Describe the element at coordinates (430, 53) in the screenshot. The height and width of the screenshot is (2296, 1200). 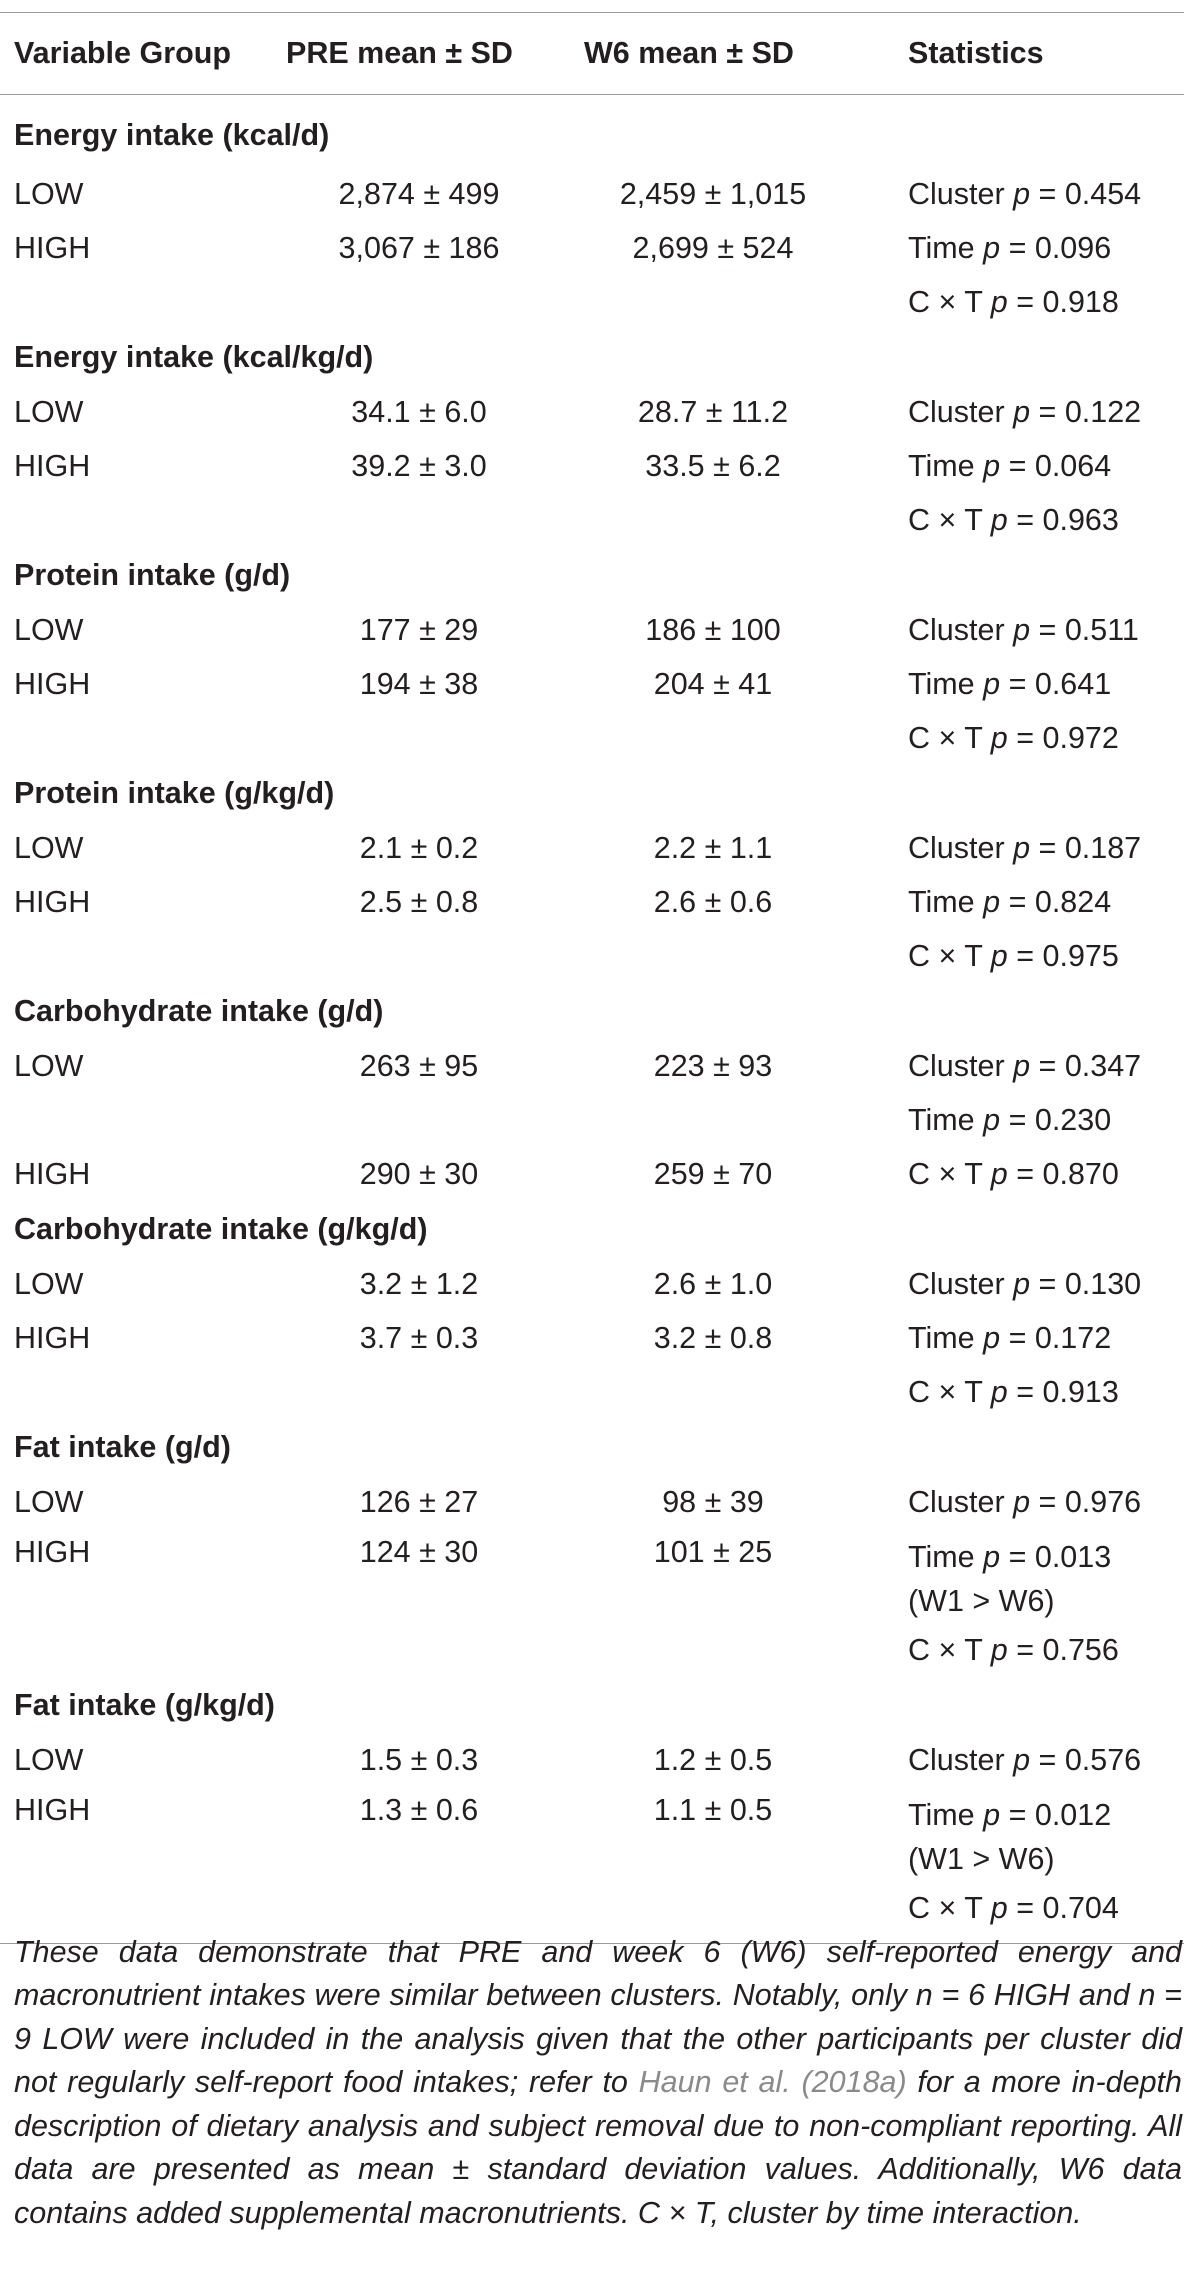
I see `header-pre: PRE mean ± SD` at that location.